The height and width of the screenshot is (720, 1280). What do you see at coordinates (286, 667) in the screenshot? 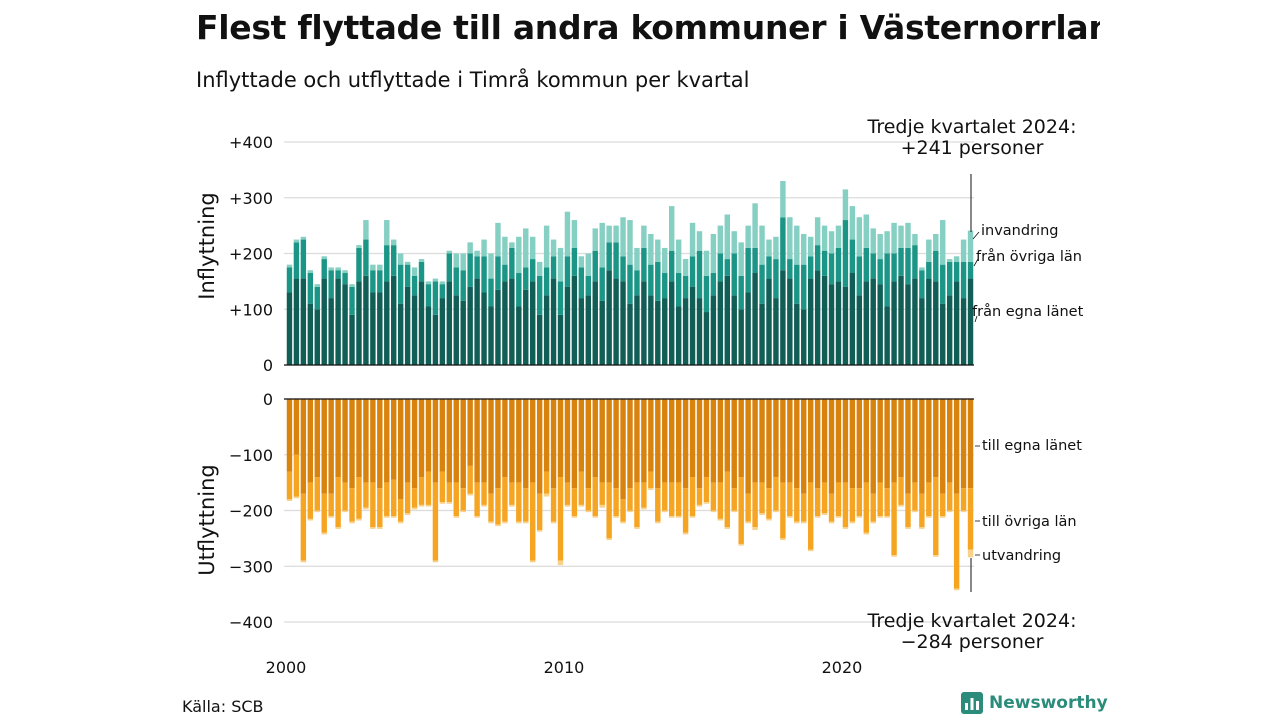
I see `x-tick-label: 2000` at bounding box center [286, 667].